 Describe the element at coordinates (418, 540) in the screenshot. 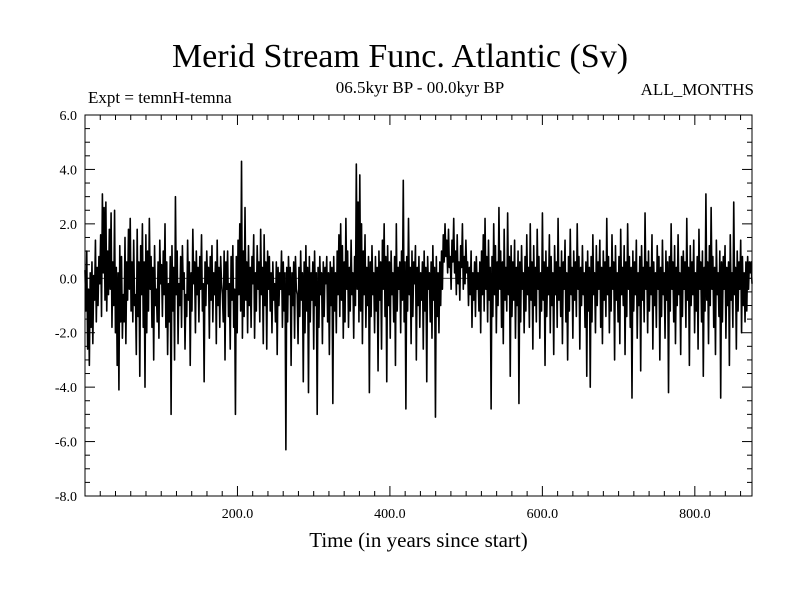

I see `x-axis-label: Time (in years since start)` at that location.